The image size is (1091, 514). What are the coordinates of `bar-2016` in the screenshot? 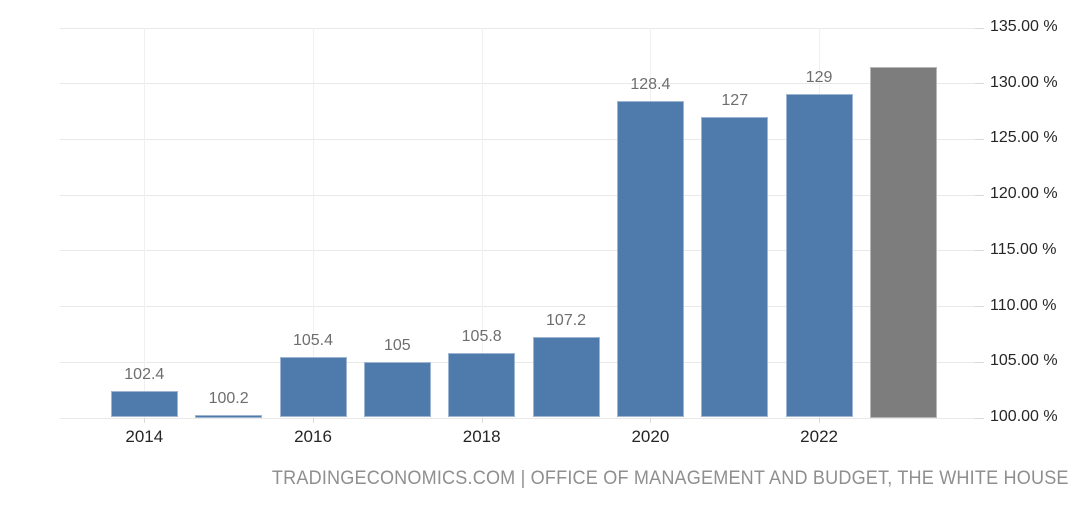 It's located at (313, 387).